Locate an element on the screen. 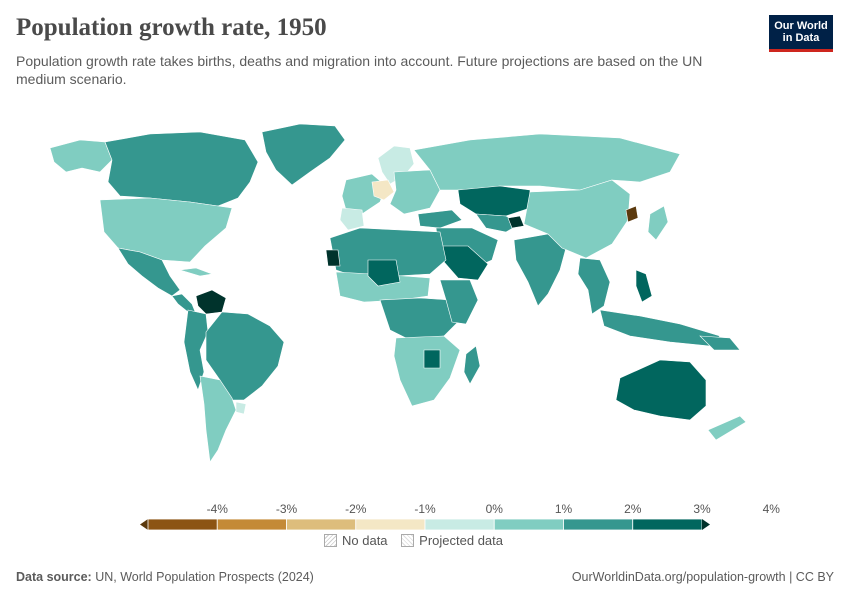 This screenshot has height=600, width=850. legend-bin-underflow is located at coordinates (144, 524).